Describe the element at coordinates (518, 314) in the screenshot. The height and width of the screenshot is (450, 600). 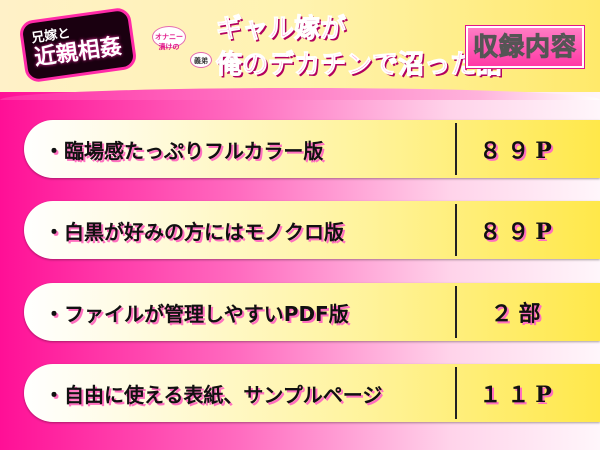
I see `row-value: ２部` at that location.